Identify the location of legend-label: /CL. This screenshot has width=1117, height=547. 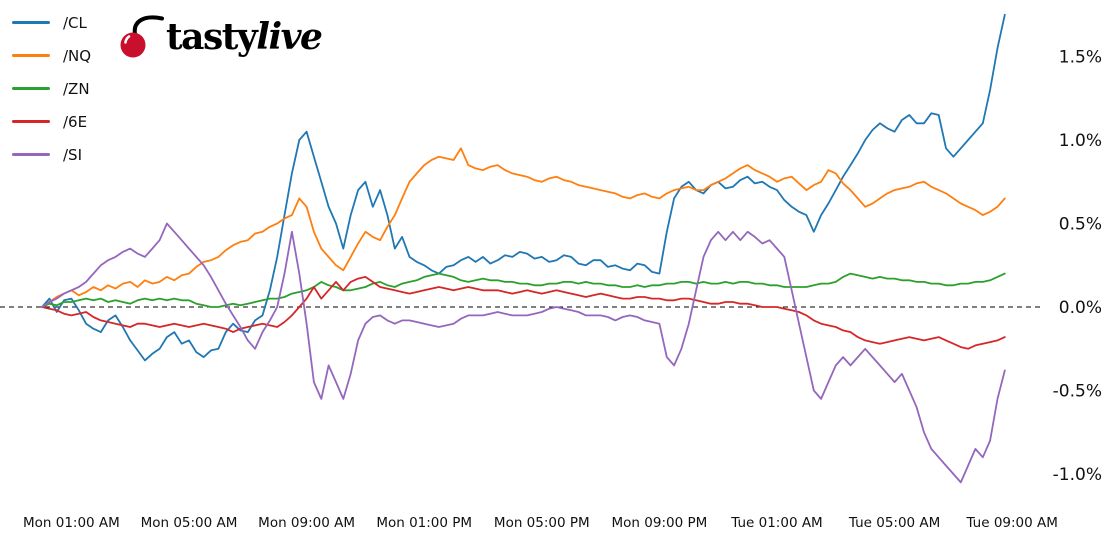
(75, 22).